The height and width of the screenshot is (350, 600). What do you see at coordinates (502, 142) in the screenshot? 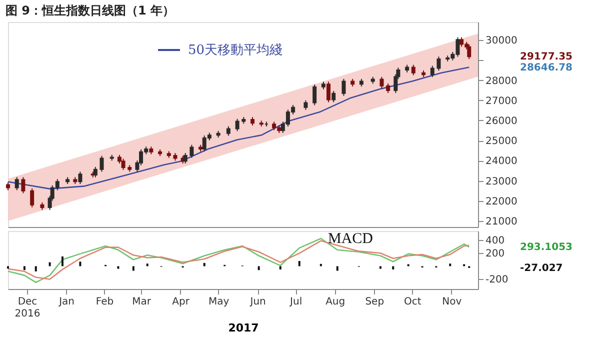
I see `y-tick-label: 25000` at bounding box center [502, 142].